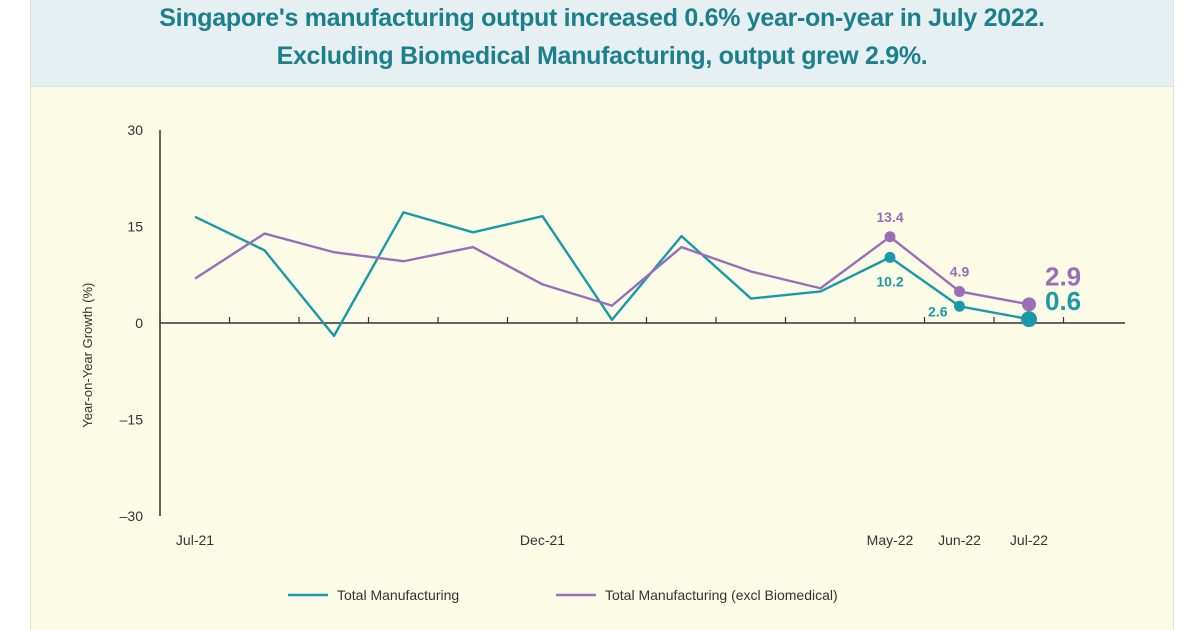  Describe the element at coordinates (1063, 276) in the screenshot. I see `data-label: 2.9` at that location.